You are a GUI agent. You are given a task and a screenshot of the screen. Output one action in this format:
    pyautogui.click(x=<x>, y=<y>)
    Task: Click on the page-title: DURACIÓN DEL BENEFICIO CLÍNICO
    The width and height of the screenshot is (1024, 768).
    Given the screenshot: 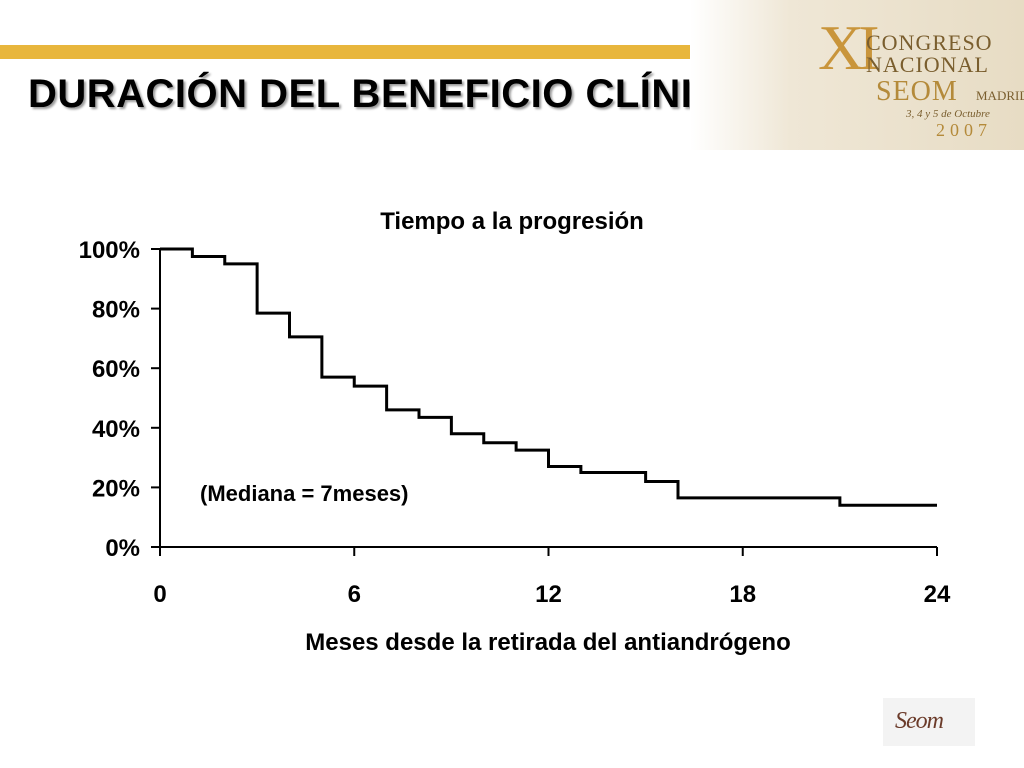 What is the action you would take?
    pyautogui.click(x=391, y=94)
    